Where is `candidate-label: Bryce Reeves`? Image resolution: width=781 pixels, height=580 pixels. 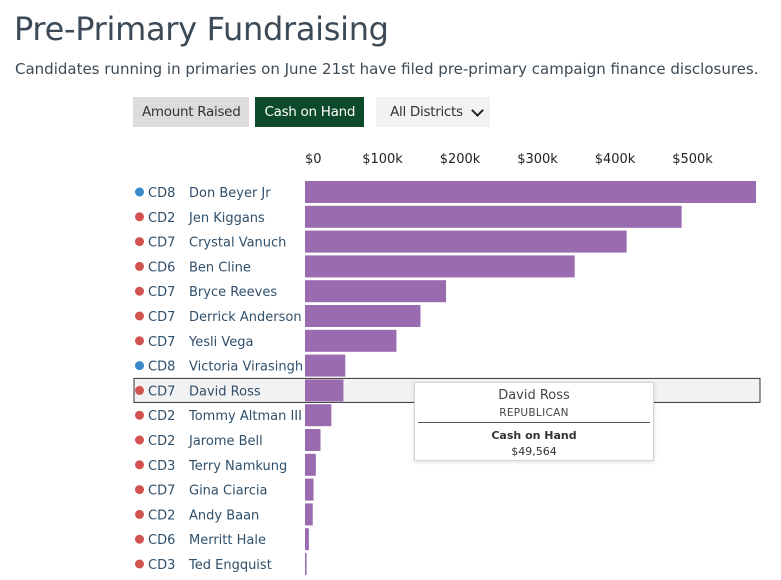 candidate-label: Bryce Reeves is located at coordinates (233, 292).